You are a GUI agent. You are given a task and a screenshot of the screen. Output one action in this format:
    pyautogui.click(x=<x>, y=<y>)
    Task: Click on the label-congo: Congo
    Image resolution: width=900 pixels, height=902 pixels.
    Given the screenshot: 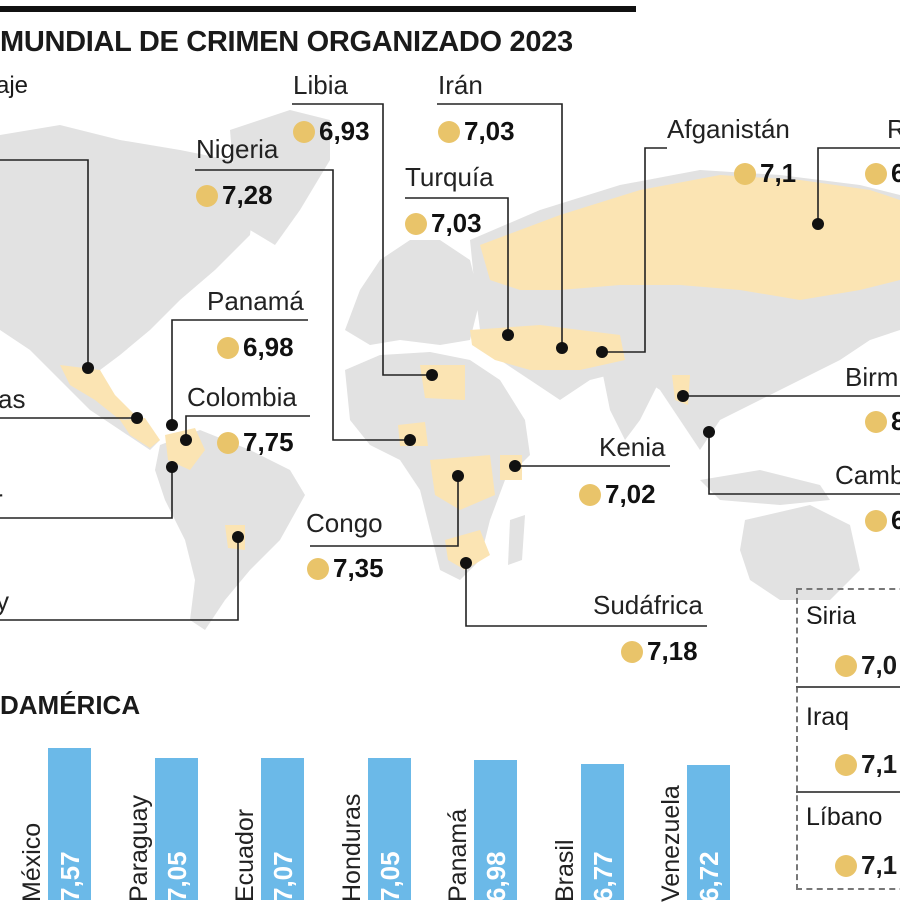 What is the action you would take?
    pyautogui.click(x=344, y=523)
    